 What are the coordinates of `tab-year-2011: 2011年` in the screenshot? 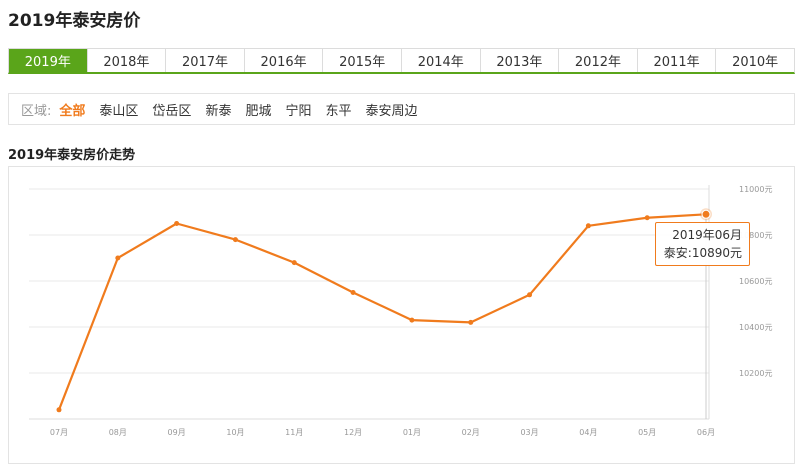 It's located at (676, 60).